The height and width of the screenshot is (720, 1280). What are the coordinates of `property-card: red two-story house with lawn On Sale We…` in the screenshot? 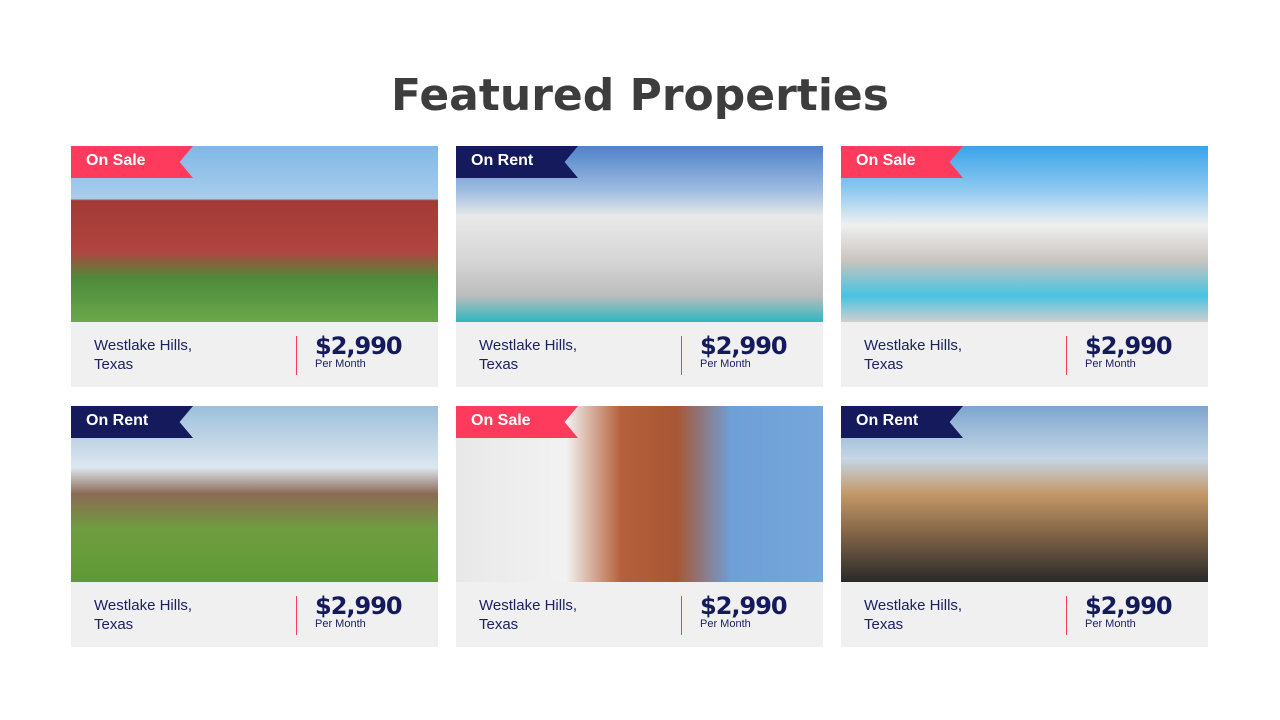 It's located at (254, 266).